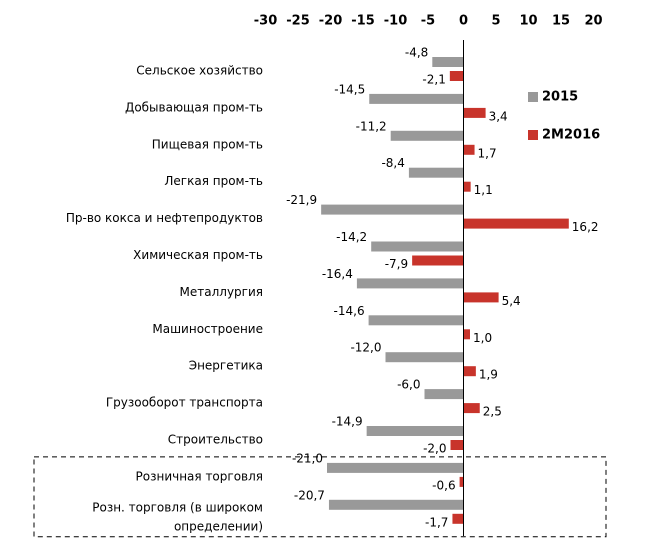  I want to click on x-tick-label: -25, so click(298, 21).